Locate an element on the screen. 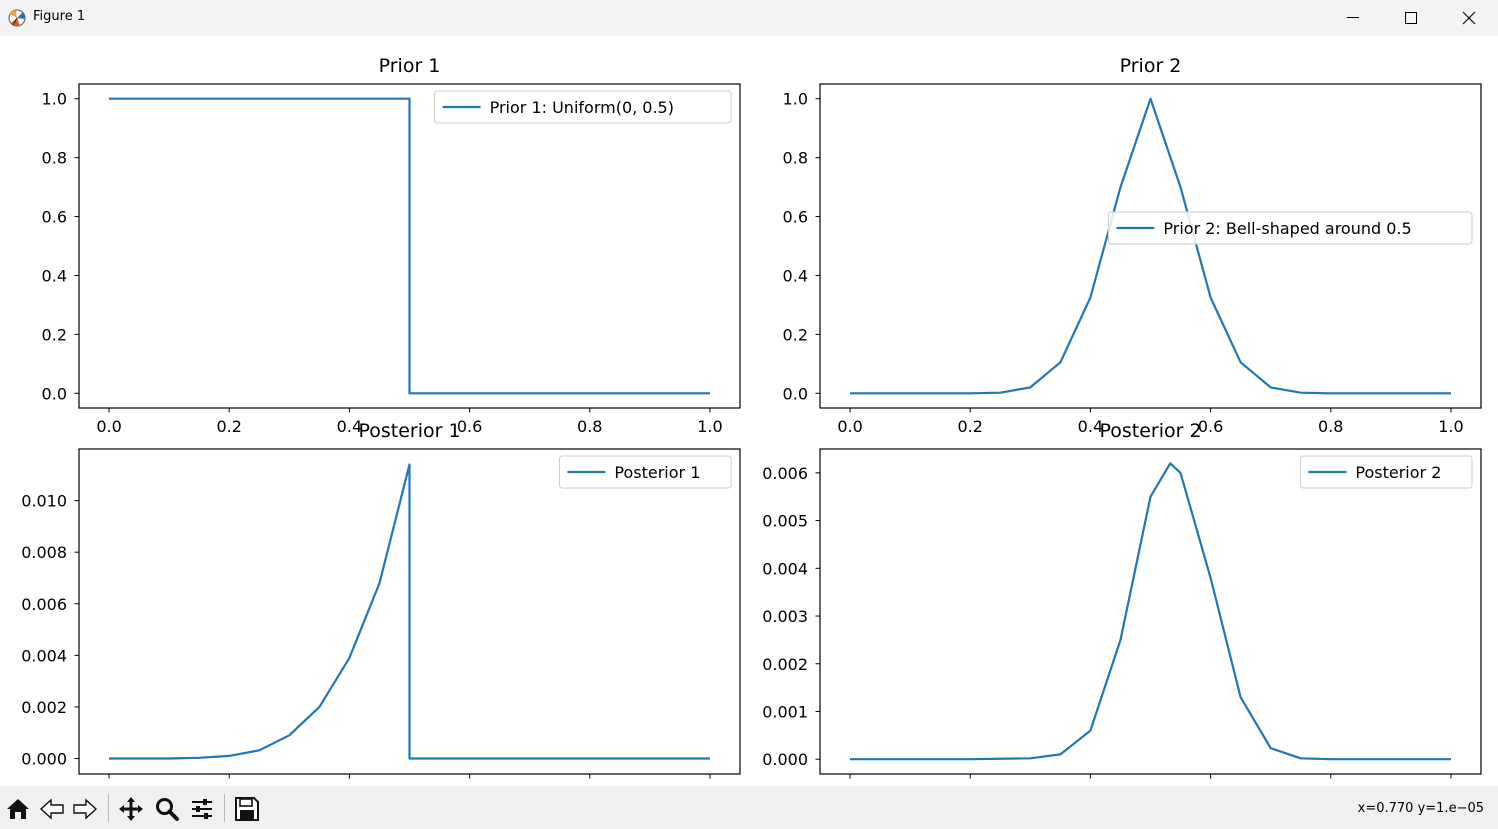 This screenshot has height=829, width=1498. legend-label: Posterior 1 is located at coordinates (657, 472).